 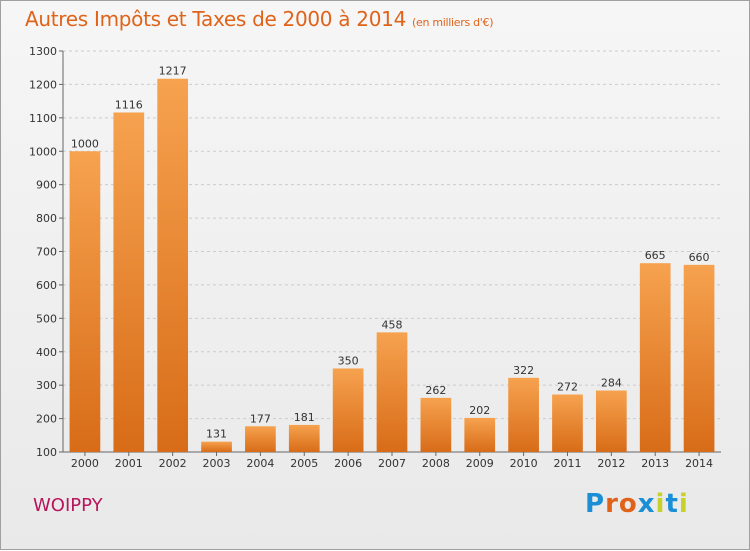 What do you see at coordinates (453, 22) in the screenshot?
I see `chart-subtitle: (en milliers d'€)` at bounding box center [453, 22].